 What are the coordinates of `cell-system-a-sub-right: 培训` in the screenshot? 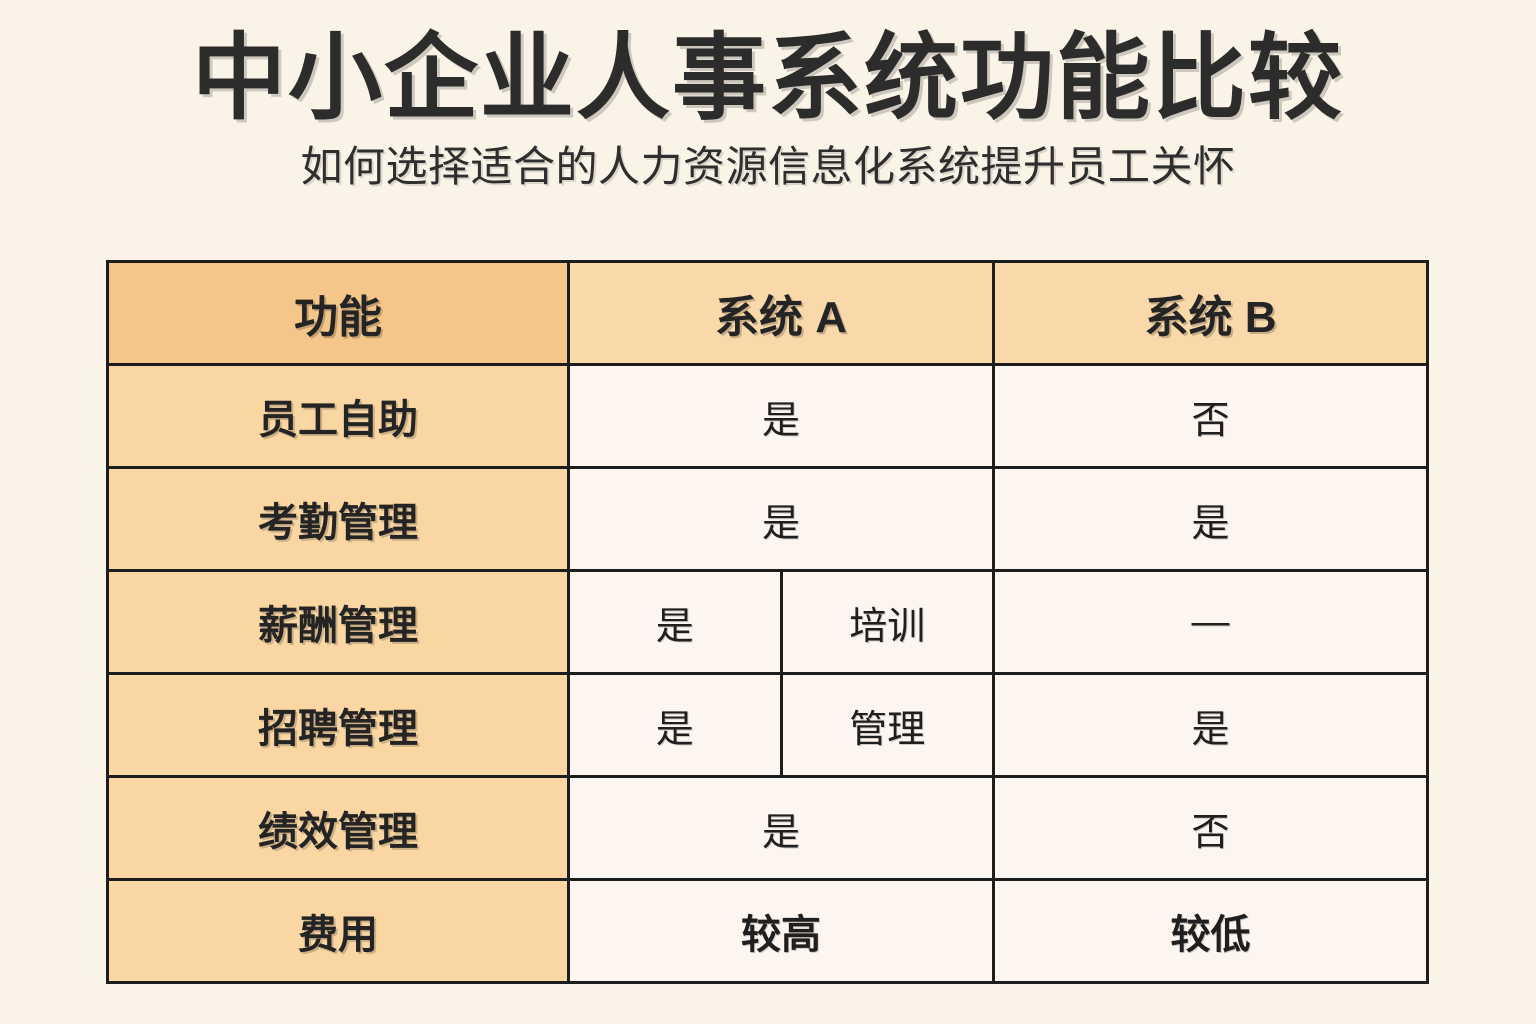 It's located at (885, 622).